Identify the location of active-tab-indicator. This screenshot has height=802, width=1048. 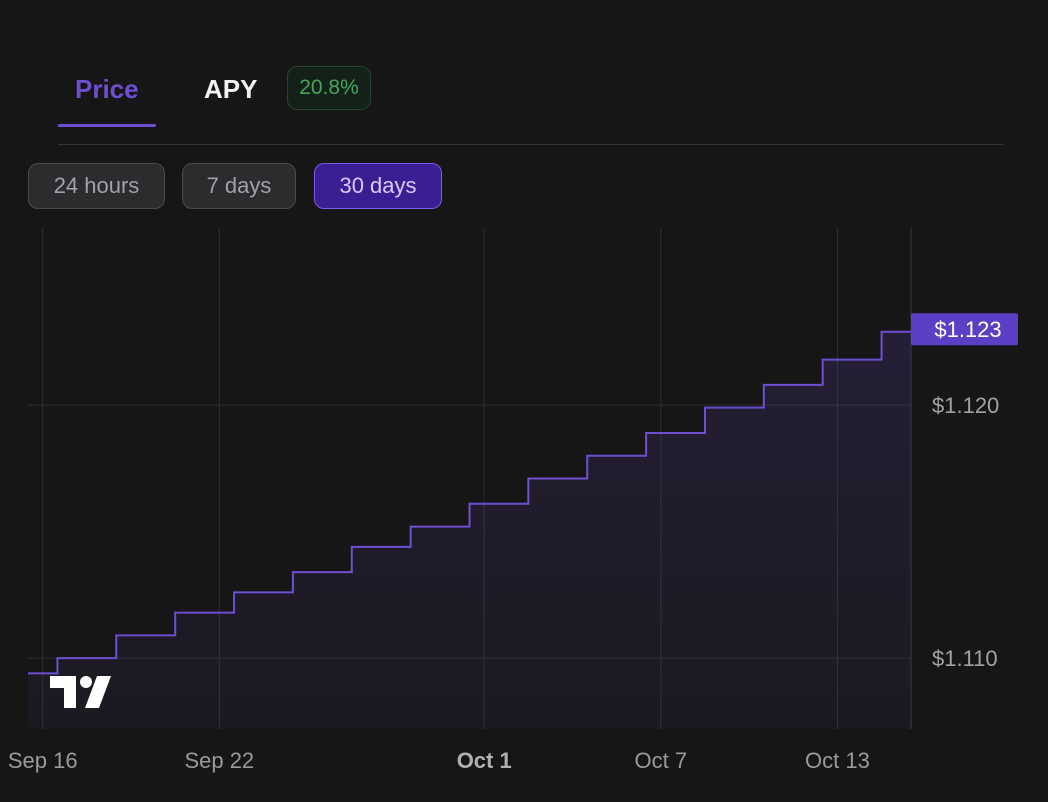
(107, 125).